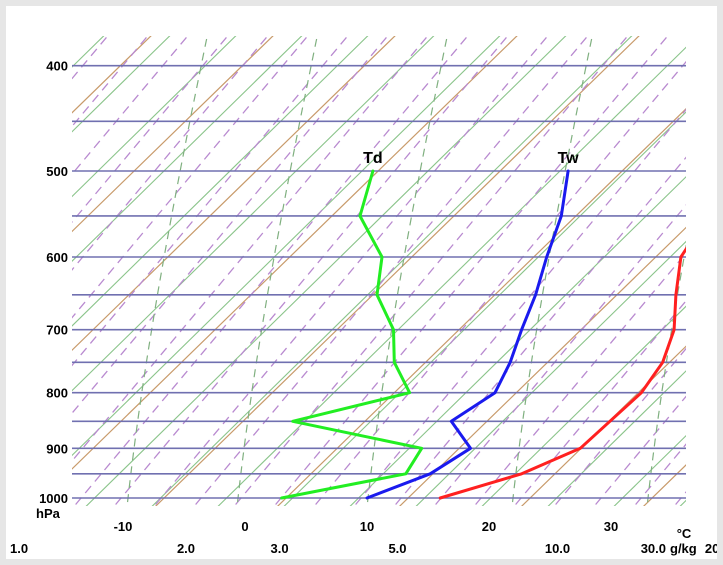 This screenshot has height=565, width=723. What do you see at coordinates (57, 330) in the screenshot?
I see `pressure-tick-label: 700` at bounding box center [57, 330].